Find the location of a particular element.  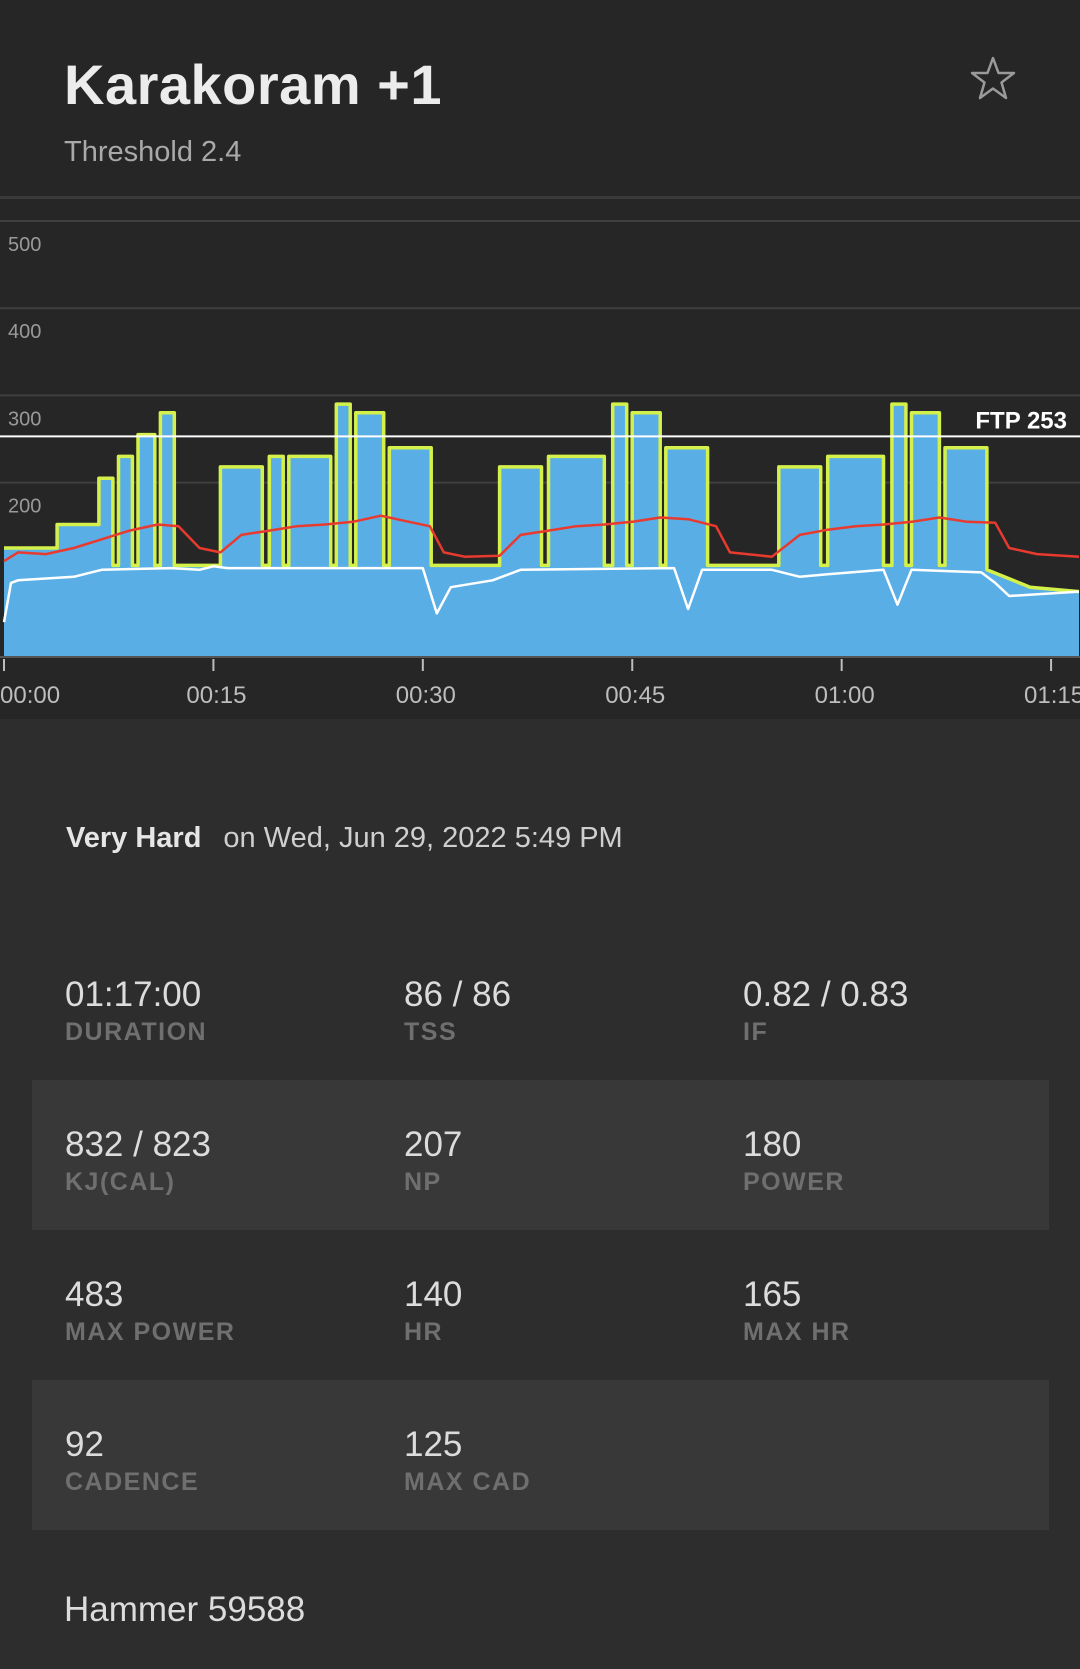

stat-label: NP is located at coordinates (423, 1182).